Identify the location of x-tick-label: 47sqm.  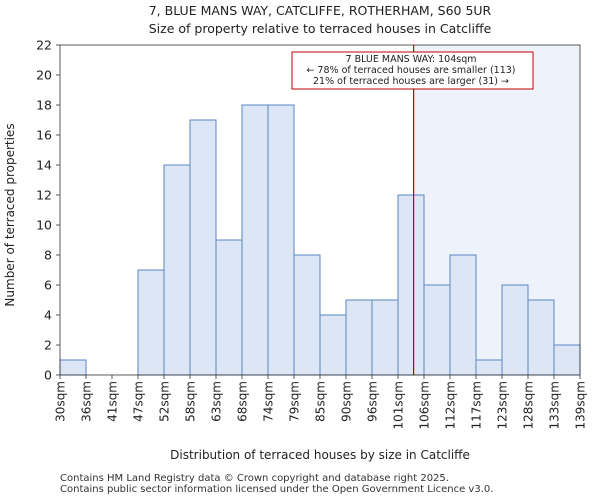
(139, 401).